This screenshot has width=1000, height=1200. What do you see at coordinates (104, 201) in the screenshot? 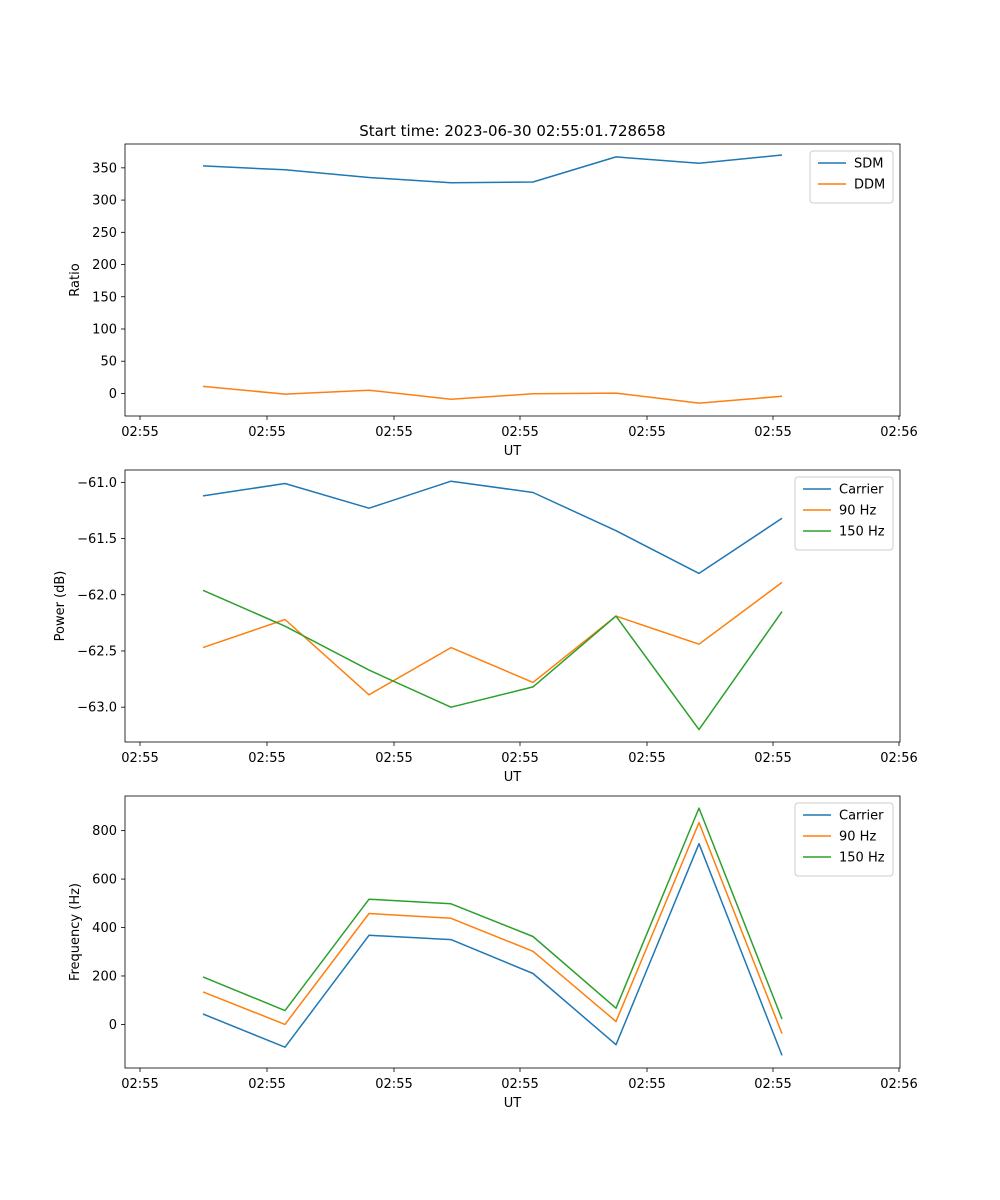
I see `y-tick-label: 300` at bounding box center [104, 201].